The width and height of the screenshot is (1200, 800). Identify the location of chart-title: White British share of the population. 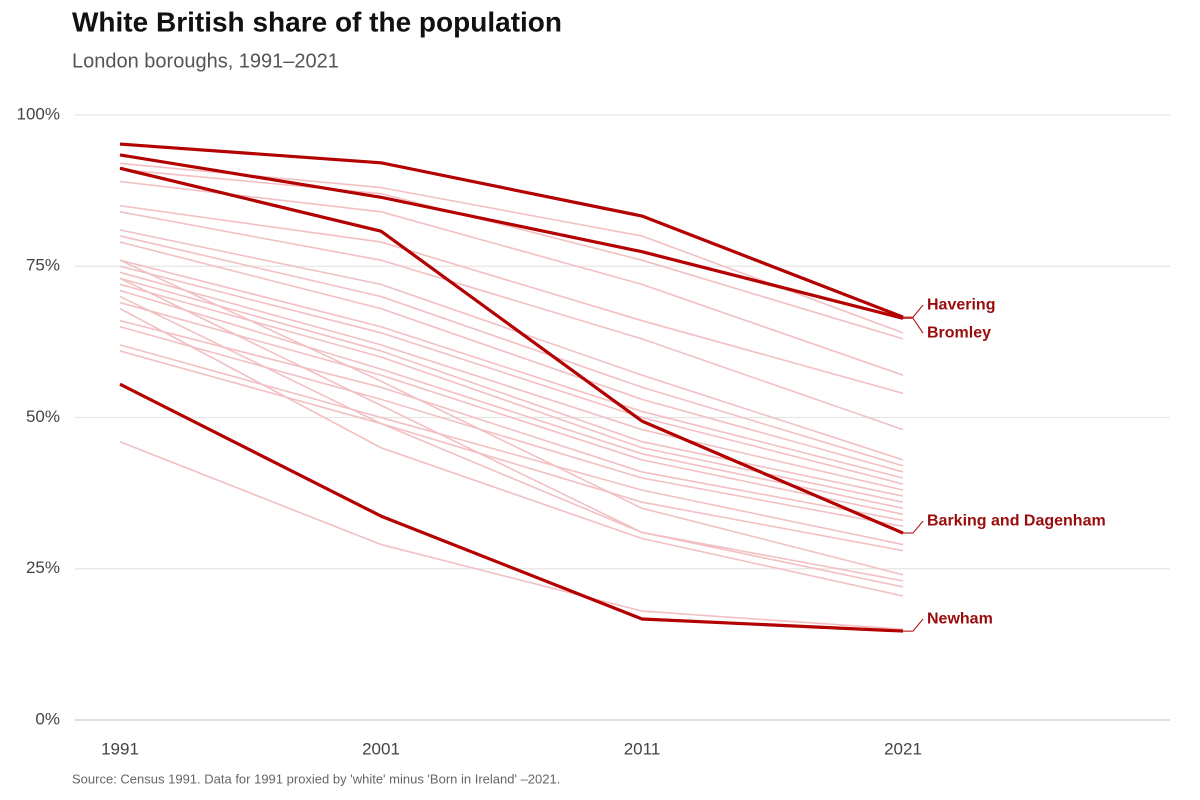
(317, 21).